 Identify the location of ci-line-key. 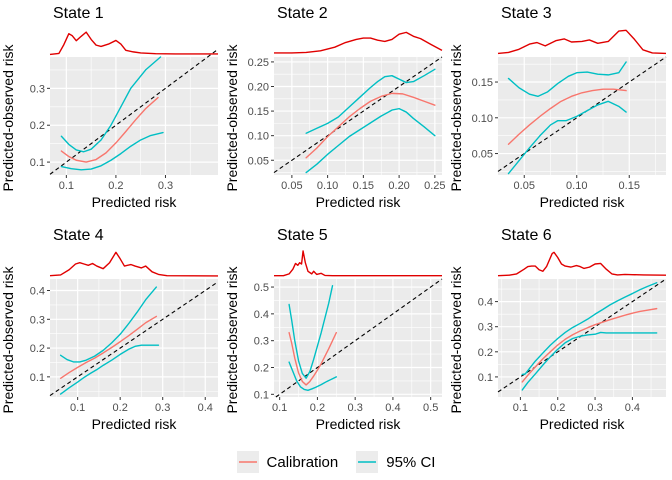
(367, 462).